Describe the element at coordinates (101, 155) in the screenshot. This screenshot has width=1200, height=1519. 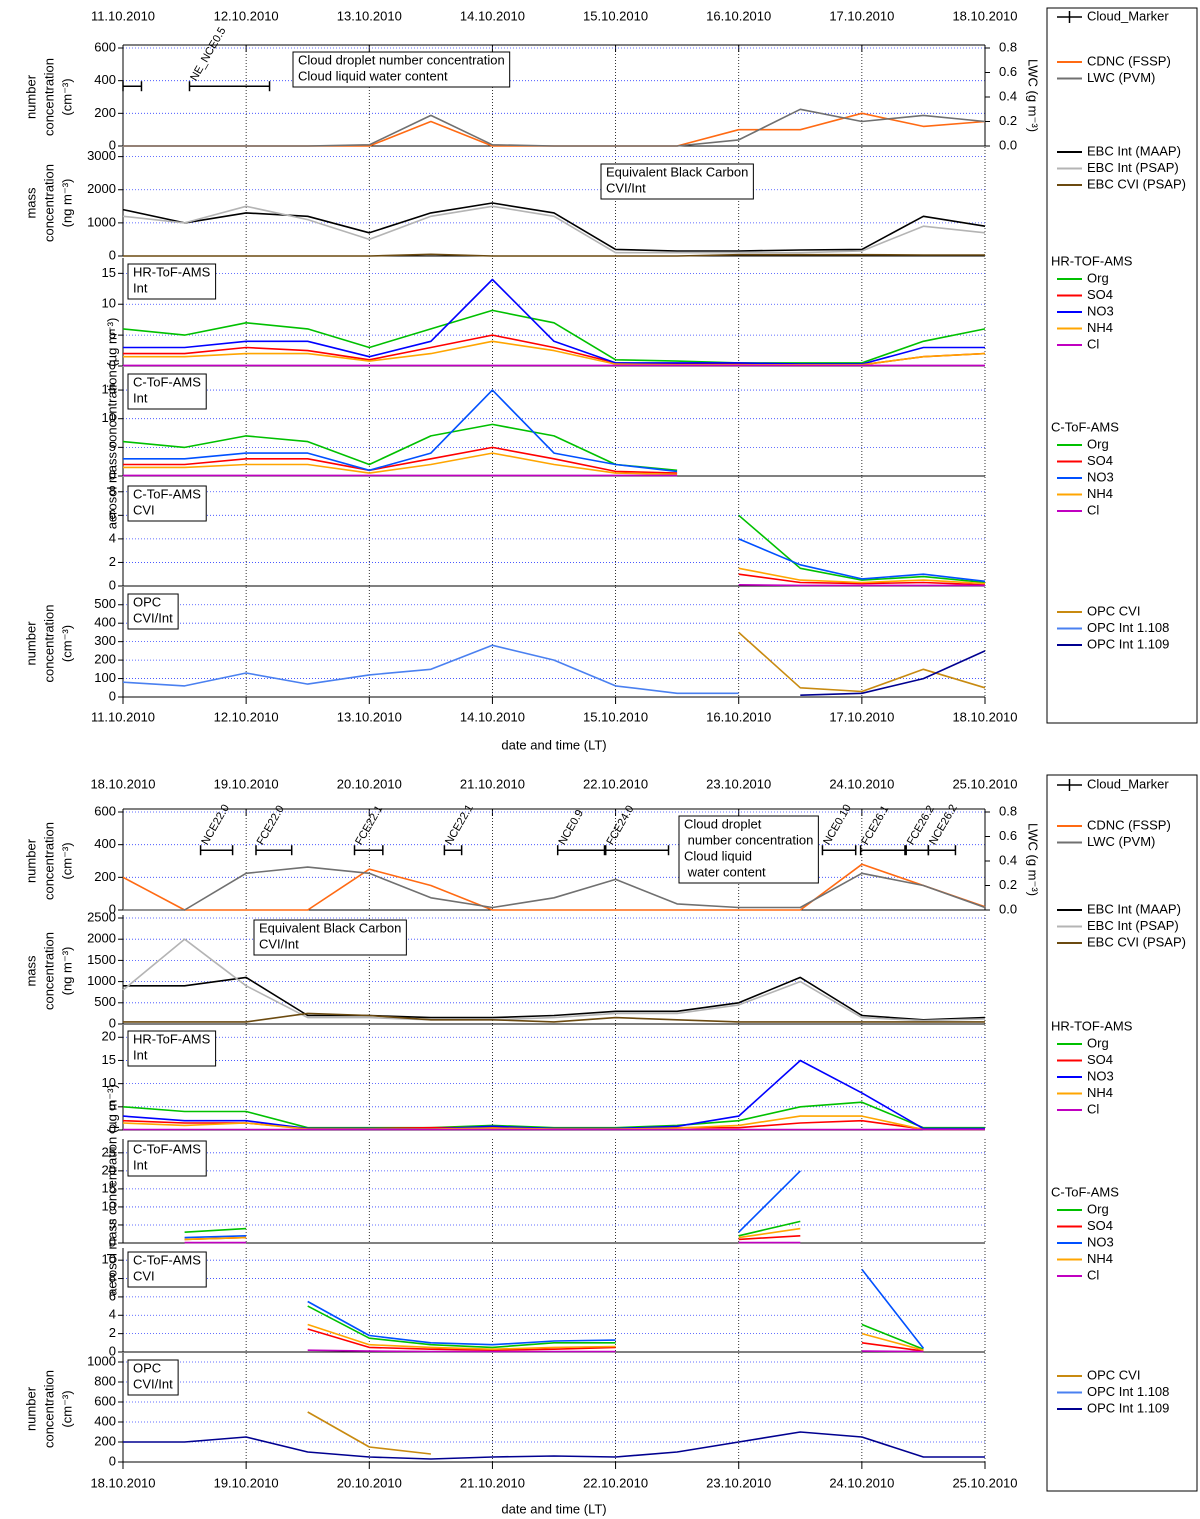
I see `y-tick-label: 3000` at that location.